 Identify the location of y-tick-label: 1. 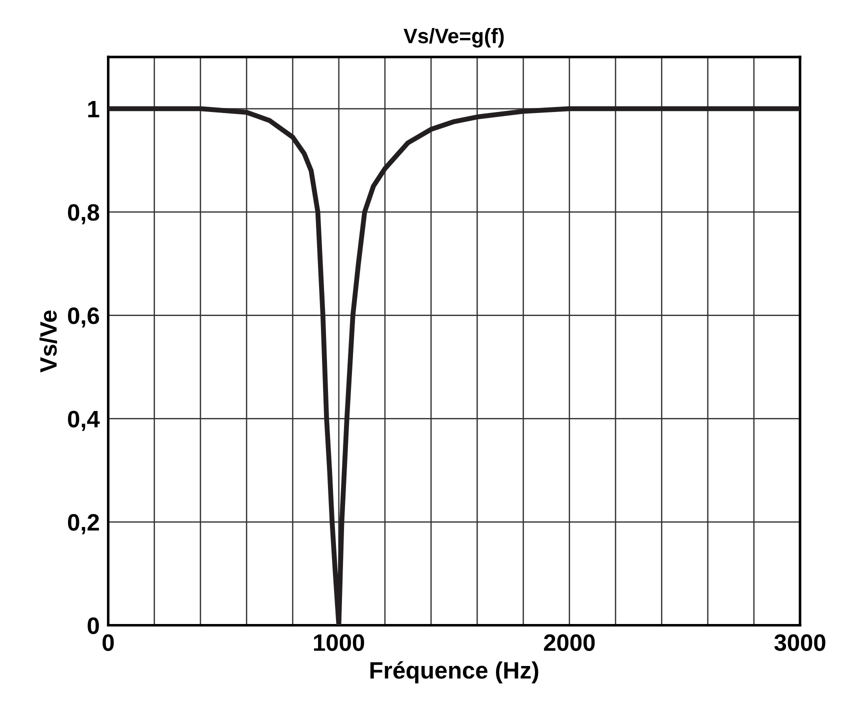
(94, 109).